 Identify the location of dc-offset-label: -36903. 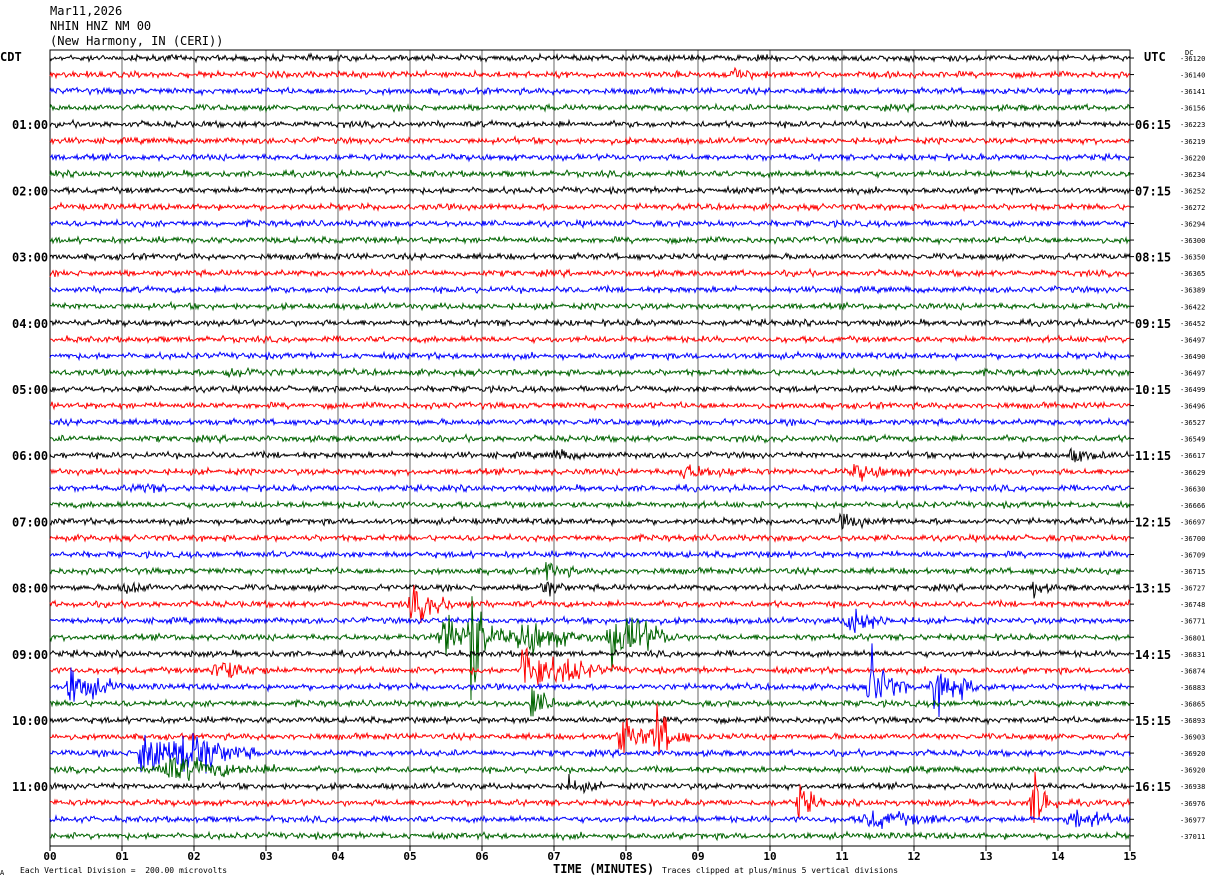
(1192, 738).